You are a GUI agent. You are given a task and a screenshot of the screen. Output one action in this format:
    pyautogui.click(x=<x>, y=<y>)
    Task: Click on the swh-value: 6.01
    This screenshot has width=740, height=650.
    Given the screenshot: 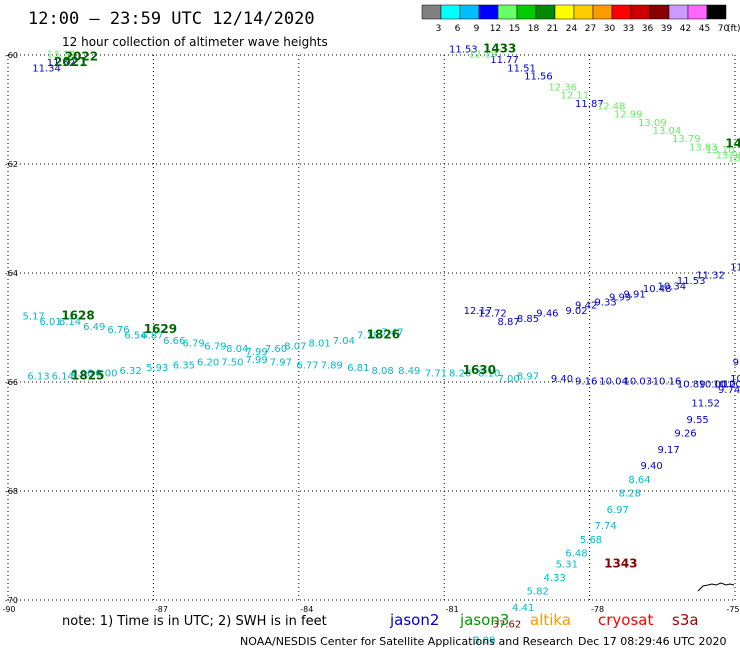 What is the action you would take?
    pyautogui.click(x=51, y=322)
    